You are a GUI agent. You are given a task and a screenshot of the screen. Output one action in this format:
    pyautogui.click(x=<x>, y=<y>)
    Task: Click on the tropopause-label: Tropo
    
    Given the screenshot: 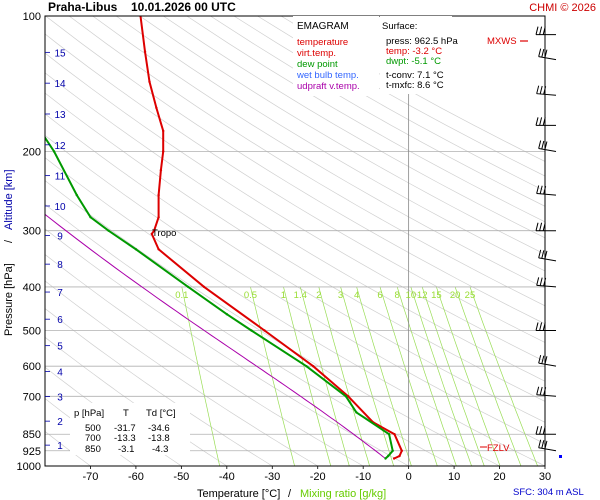 What is the action you would take?
    pyautogui.click(x=164, y=233)
    